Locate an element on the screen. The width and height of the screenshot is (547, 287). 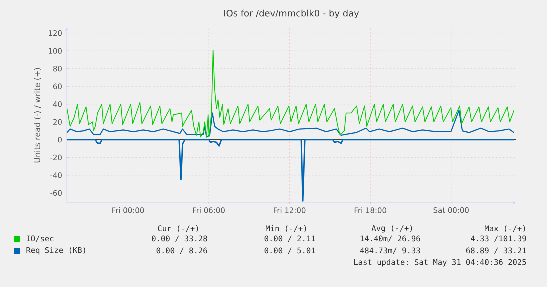
chart-title: IOs for /dev/mmcblk0 - by day is located at coordinates (292, 14).